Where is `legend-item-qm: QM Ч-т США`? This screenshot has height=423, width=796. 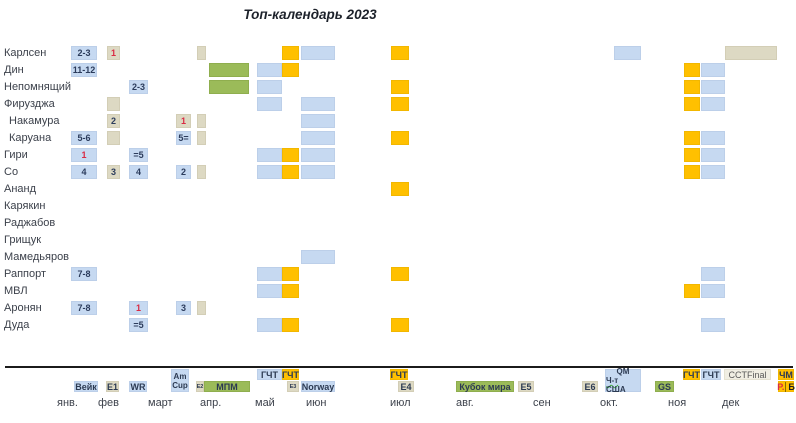
legend-item-qm: QM Ч-т США is located at coordinates (623, 380).